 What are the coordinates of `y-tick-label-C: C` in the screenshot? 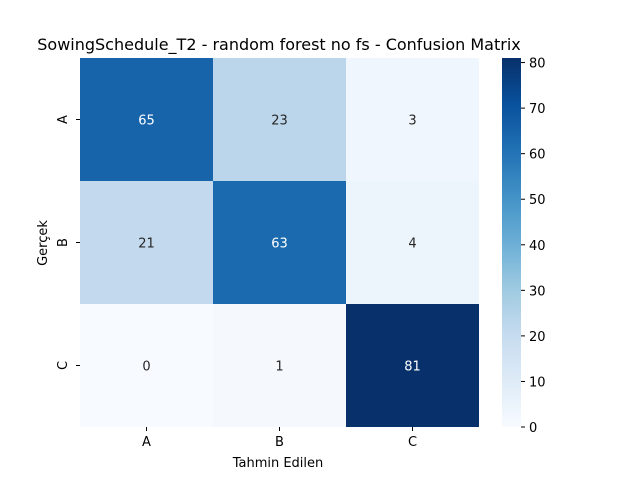 It's located at (63, 365).